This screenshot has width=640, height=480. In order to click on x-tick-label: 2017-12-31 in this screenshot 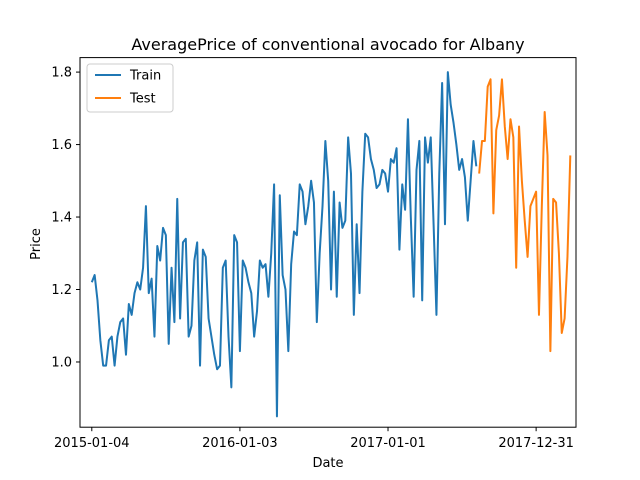, I will do `click(536, 443)`.